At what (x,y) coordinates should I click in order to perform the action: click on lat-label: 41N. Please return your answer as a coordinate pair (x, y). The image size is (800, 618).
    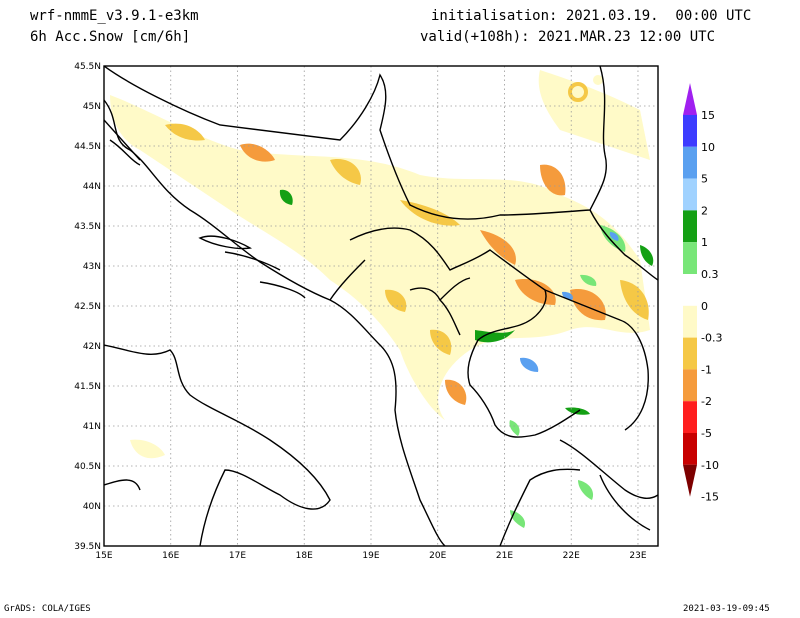
    Looking at the image, I should click on (92, 427).